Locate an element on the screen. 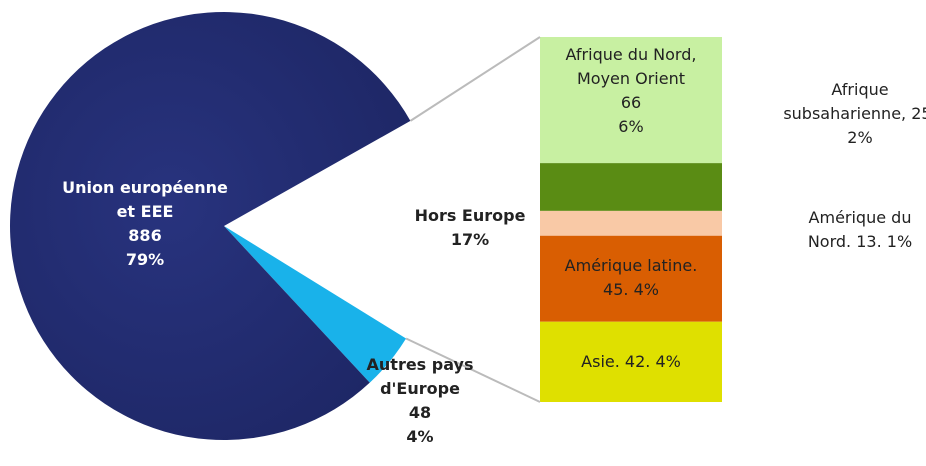 The image size is (926, 466). label-part: 886 is located at coordinates (145, 235).